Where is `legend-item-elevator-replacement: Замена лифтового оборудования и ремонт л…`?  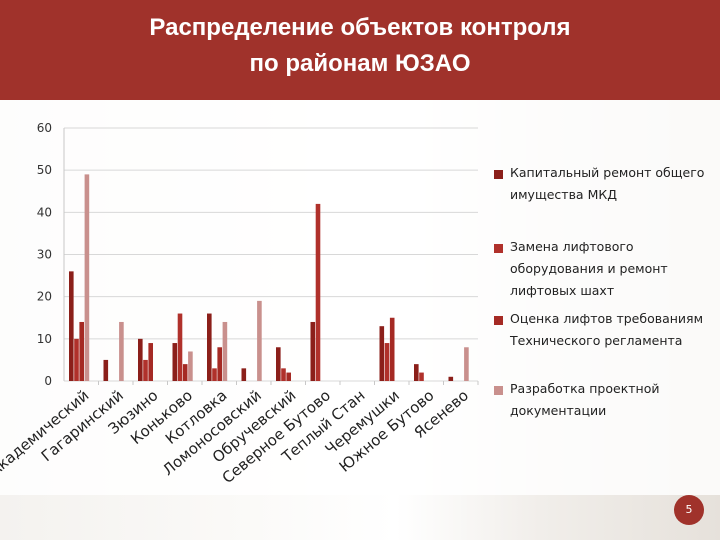 legend-item-elevator-replacement: Замена лифтового оборудования и ремонт л… is located at coordinates (604, 270).